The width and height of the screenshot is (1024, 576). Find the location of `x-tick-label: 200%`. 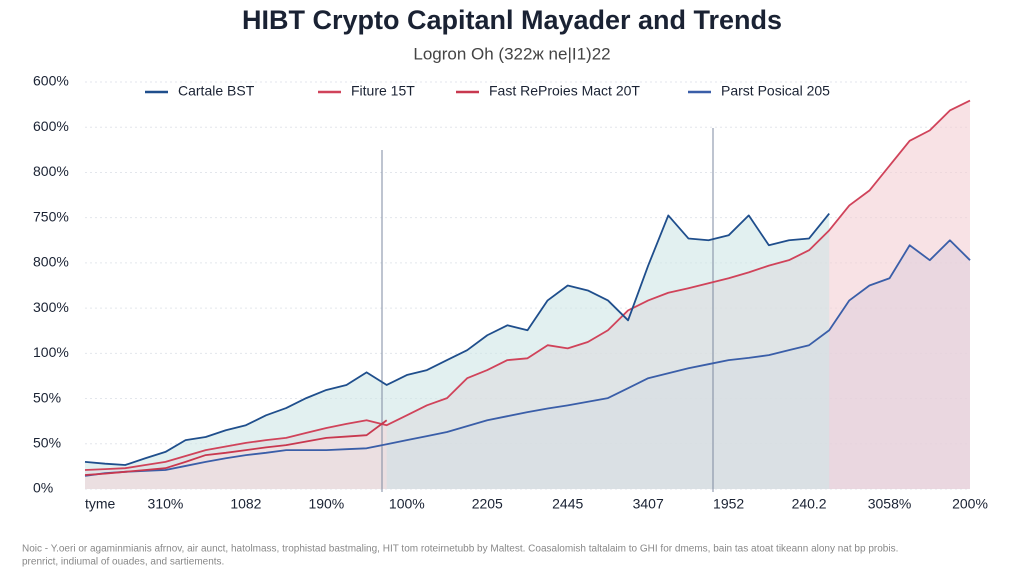

x-tick-label: 200% is located at coordinates (970, 504).